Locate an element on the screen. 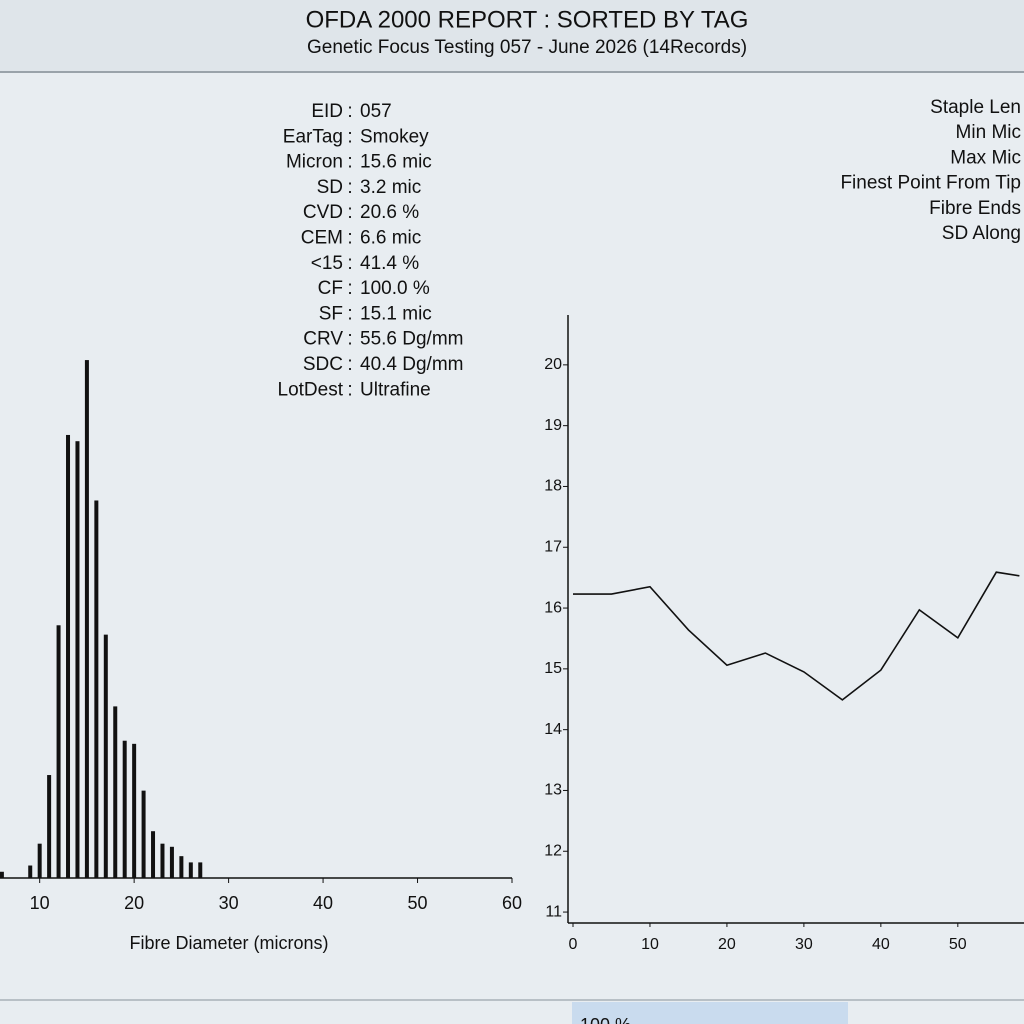 Image resolution: width=1024 pixels, height=1024 pixels. y-tick-label: 18 is located at coordinates (553, 486).